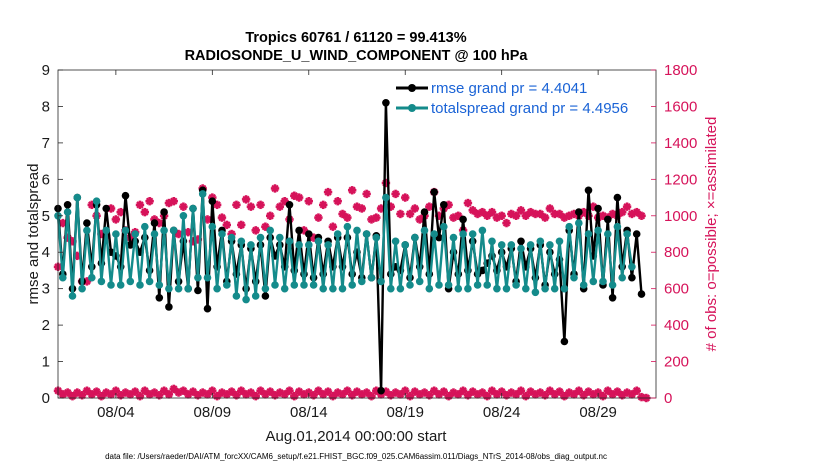 This screenshot has height=470, width=830. I want to click on x-tick-label: 08/14, so click(309, 412).